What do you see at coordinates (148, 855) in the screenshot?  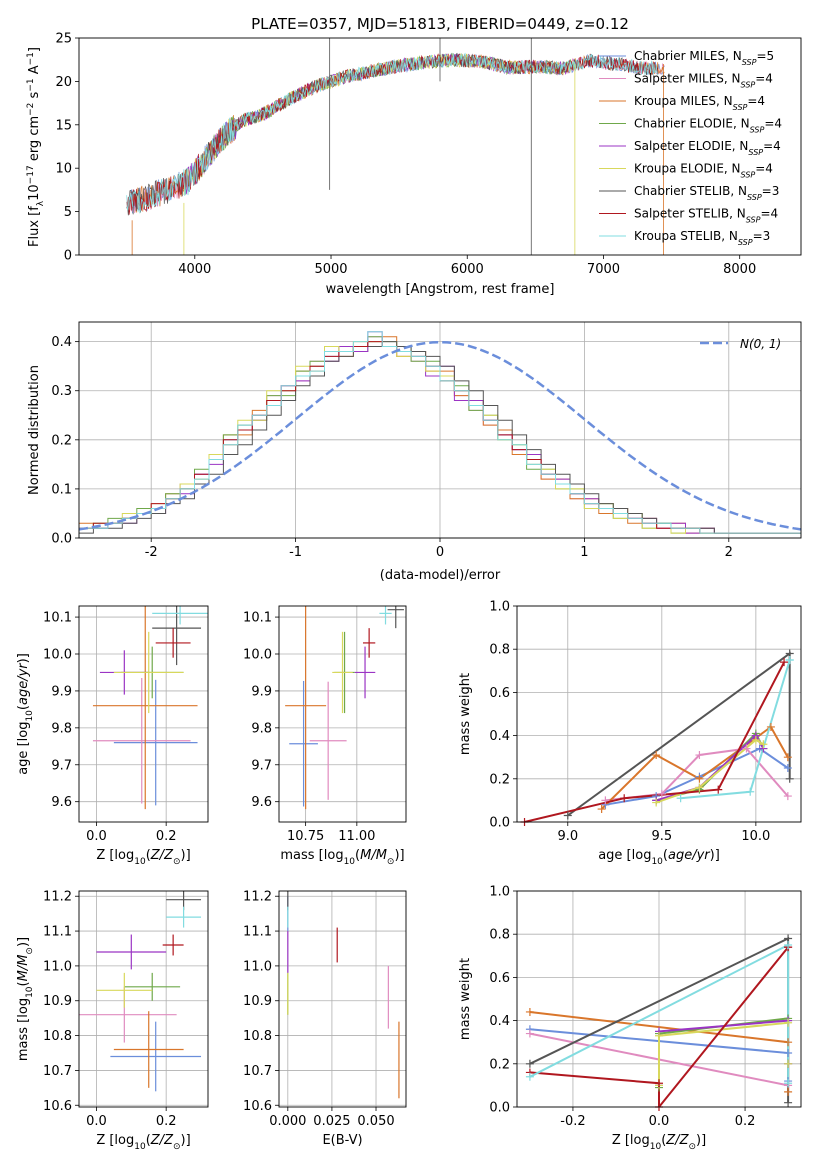 I see `label-part: (` at bounding box center [148, 855].